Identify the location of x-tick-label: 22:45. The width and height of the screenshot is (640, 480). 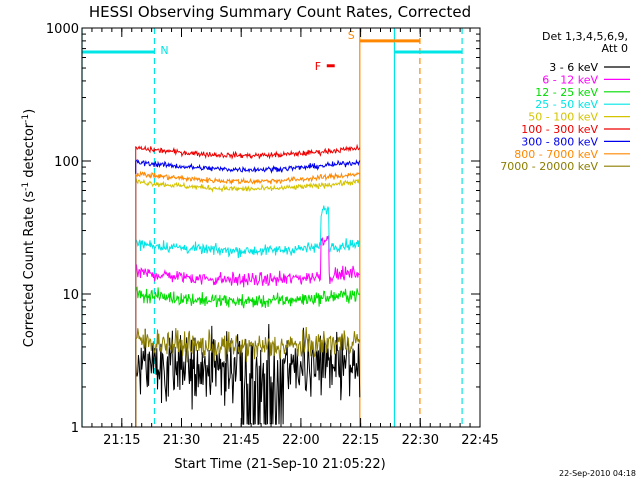
(479, 440).